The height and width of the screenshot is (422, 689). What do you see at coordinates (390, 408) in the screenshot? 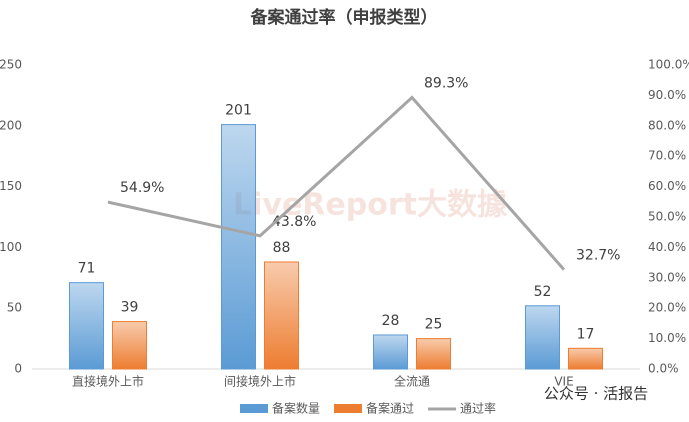
I see `legend-label: 备案通过` at bounding box center [390, 408].